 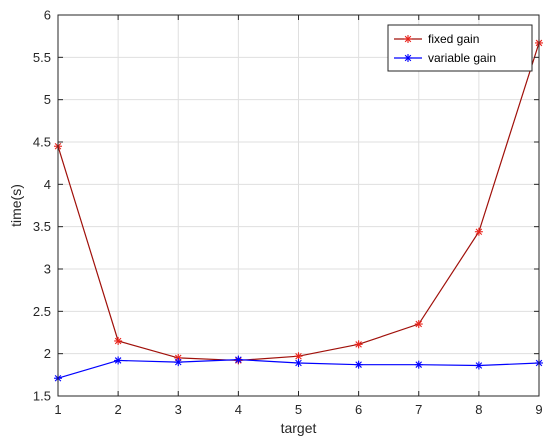 What do you see at coordinates (47, 184) in the screenshot?
I see `y-tick-label: 4` at bounding box center [47, 184].